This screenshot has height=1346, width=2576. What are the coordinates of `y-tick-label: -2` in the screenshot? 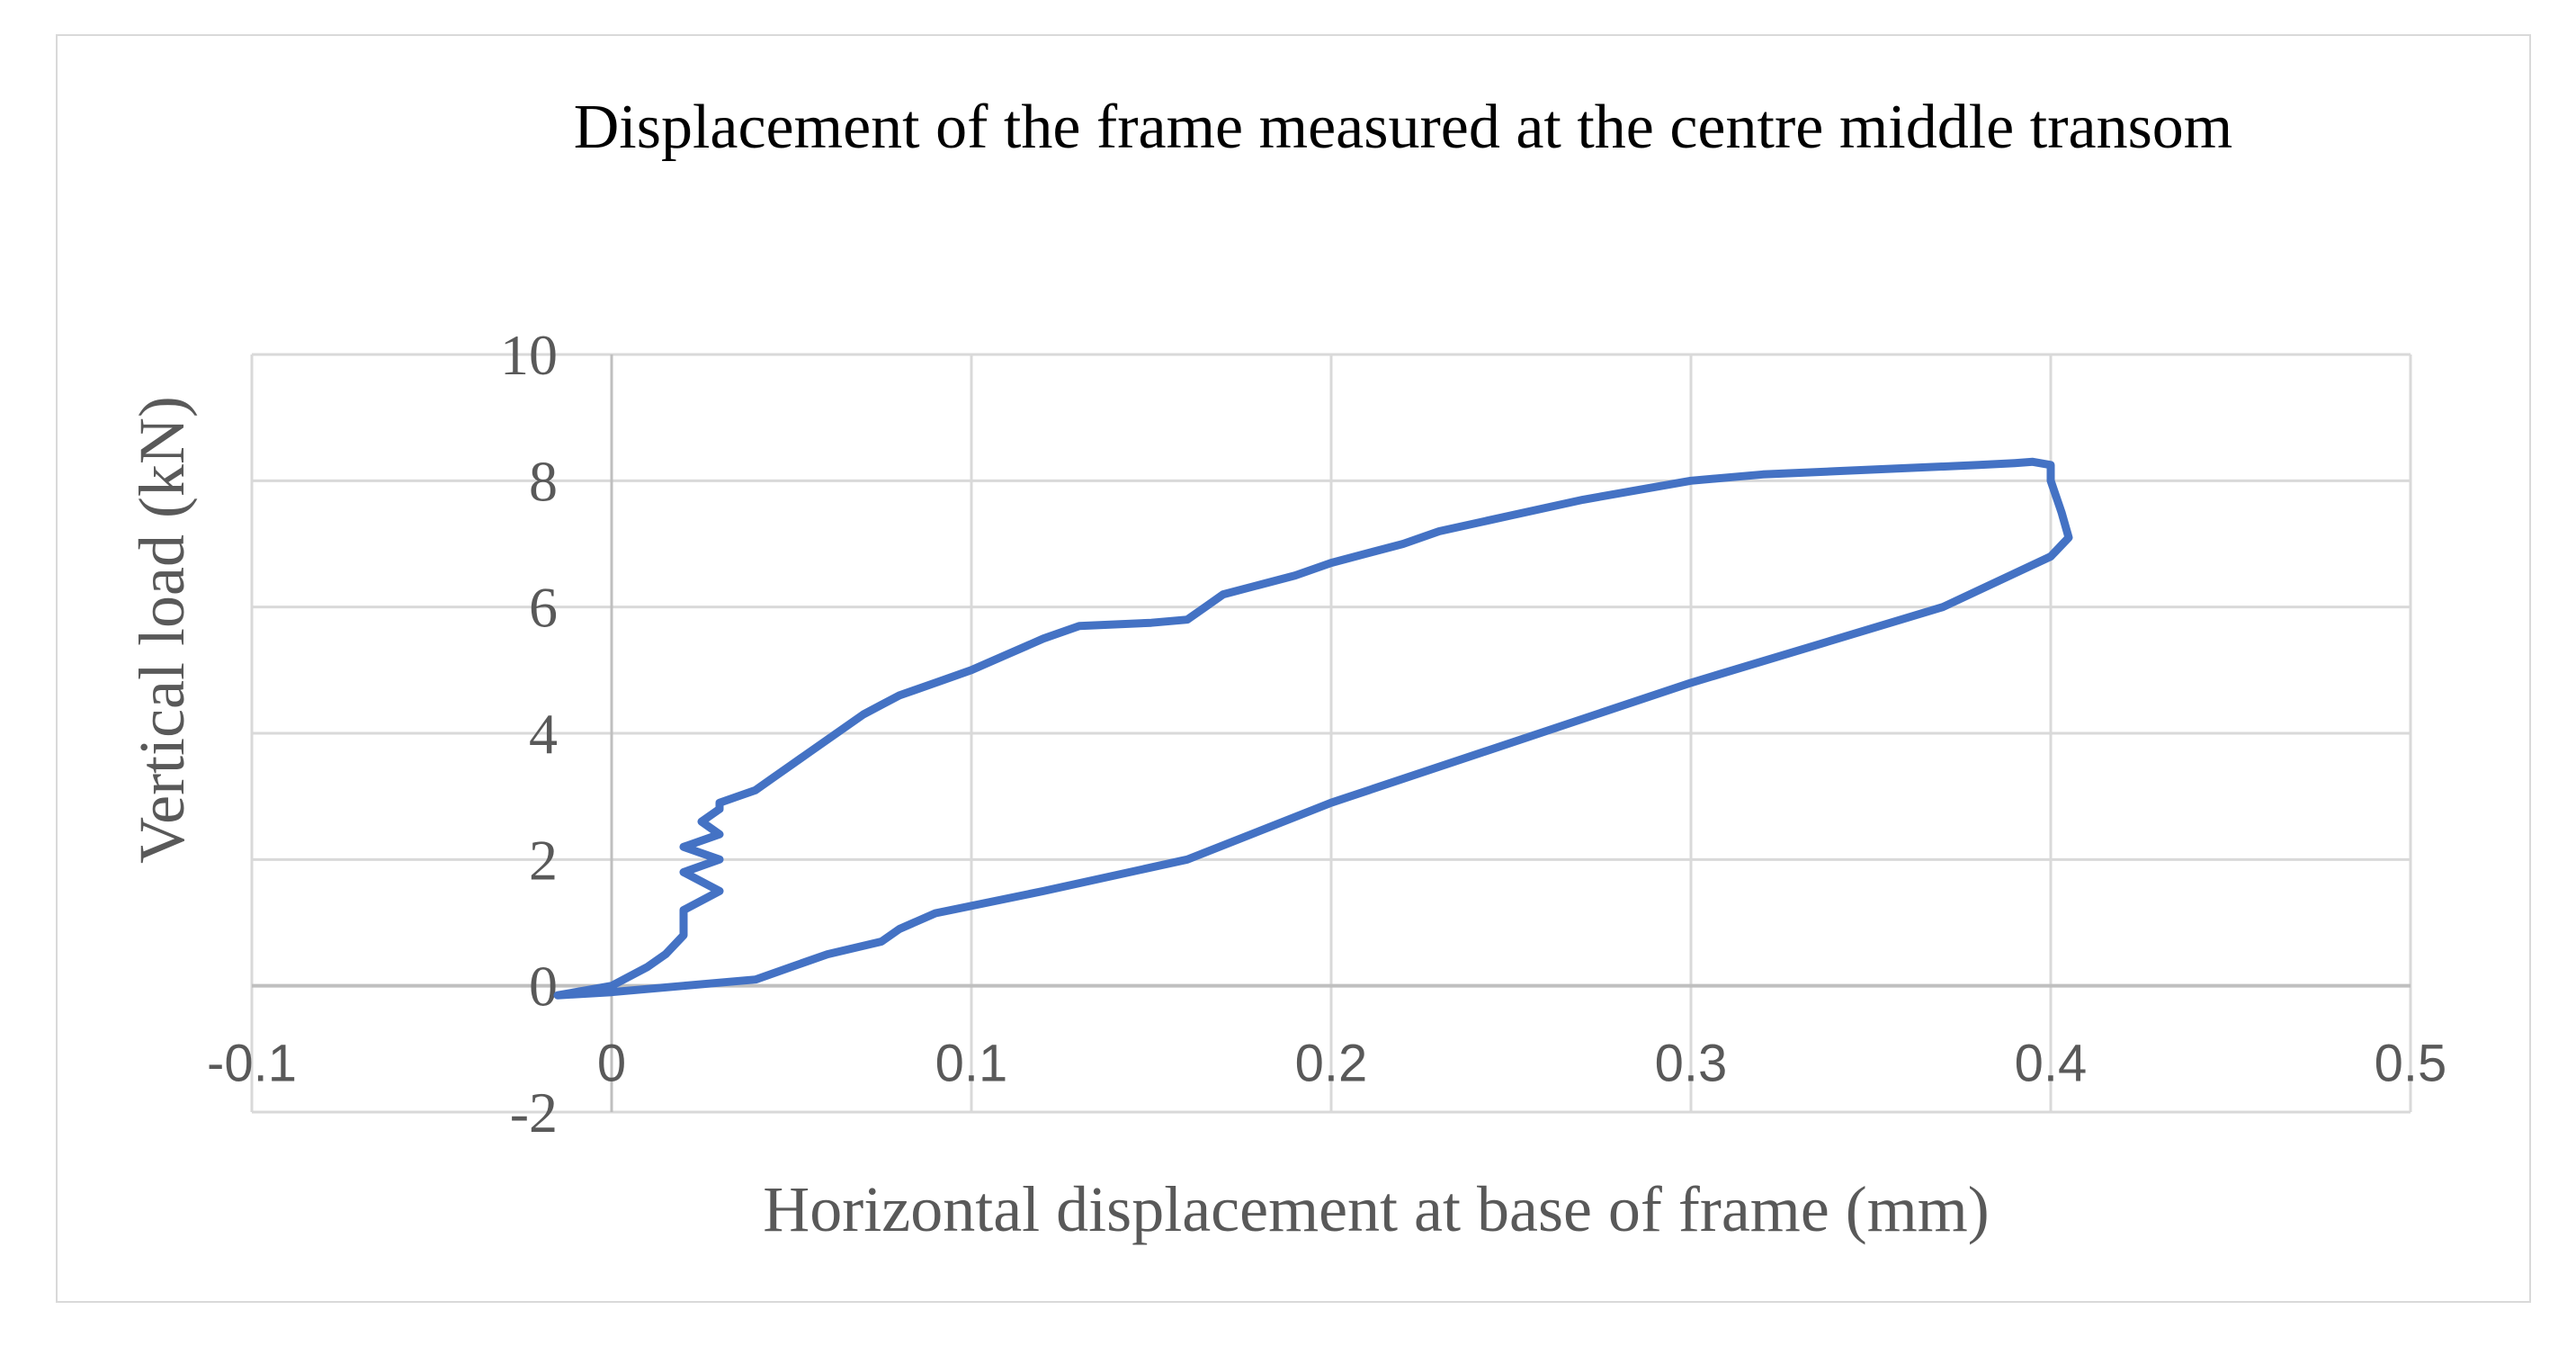 It's located at (534, 1112).